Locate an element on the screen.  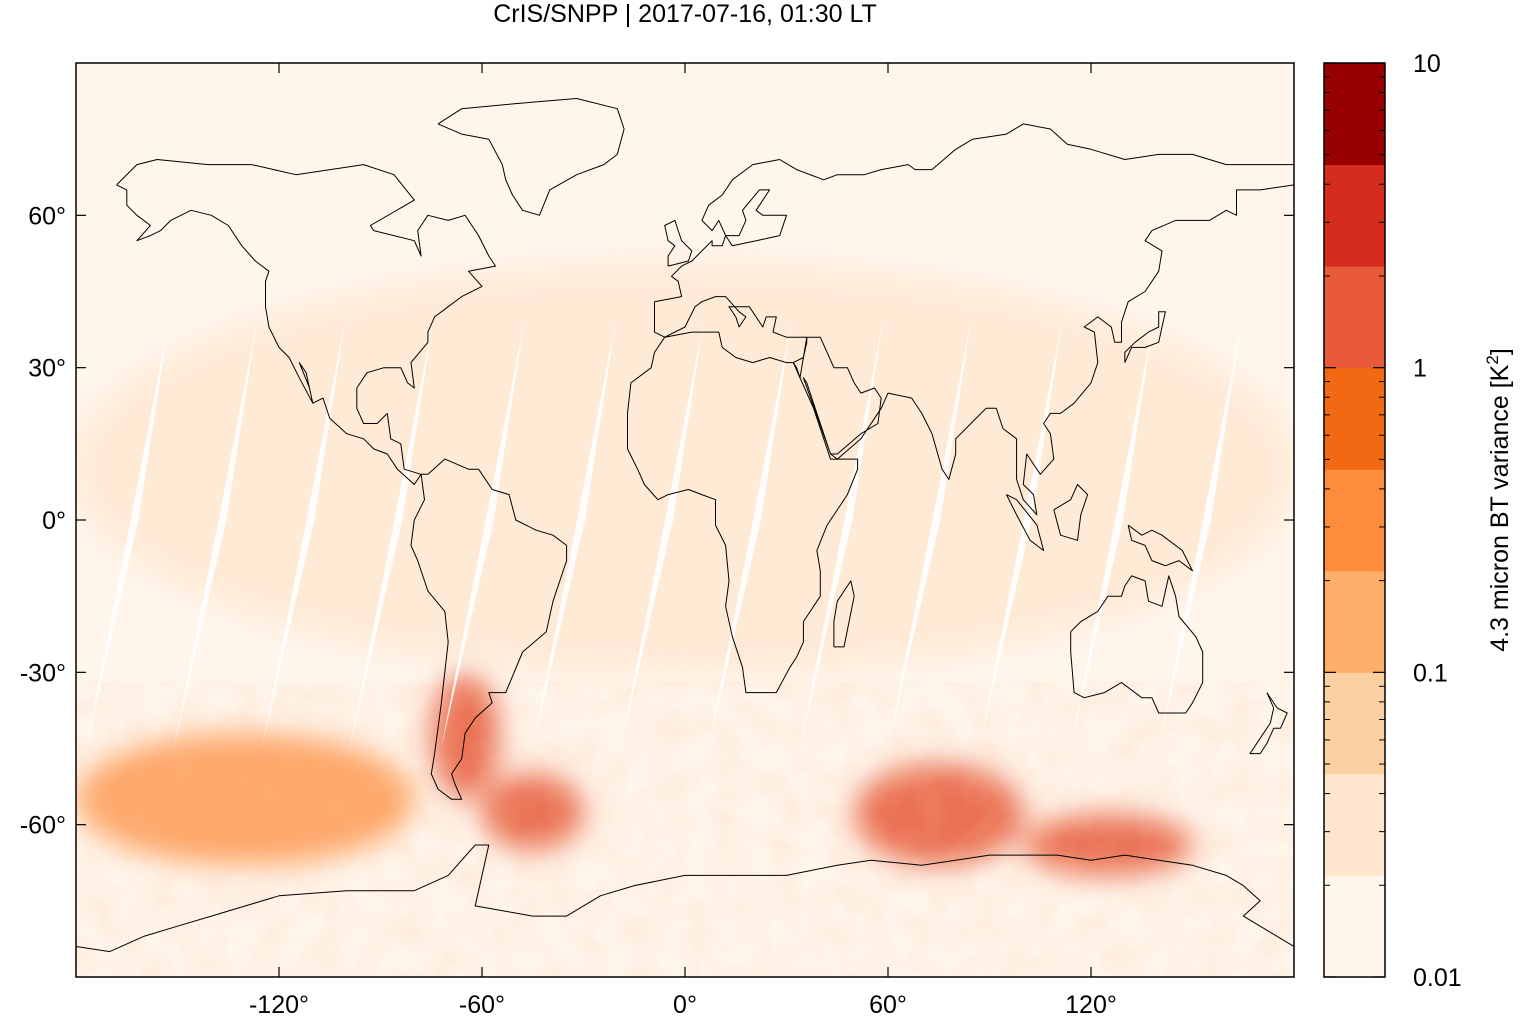
colorbar-tick-label: 1 is located at coordinates (1420, 369).